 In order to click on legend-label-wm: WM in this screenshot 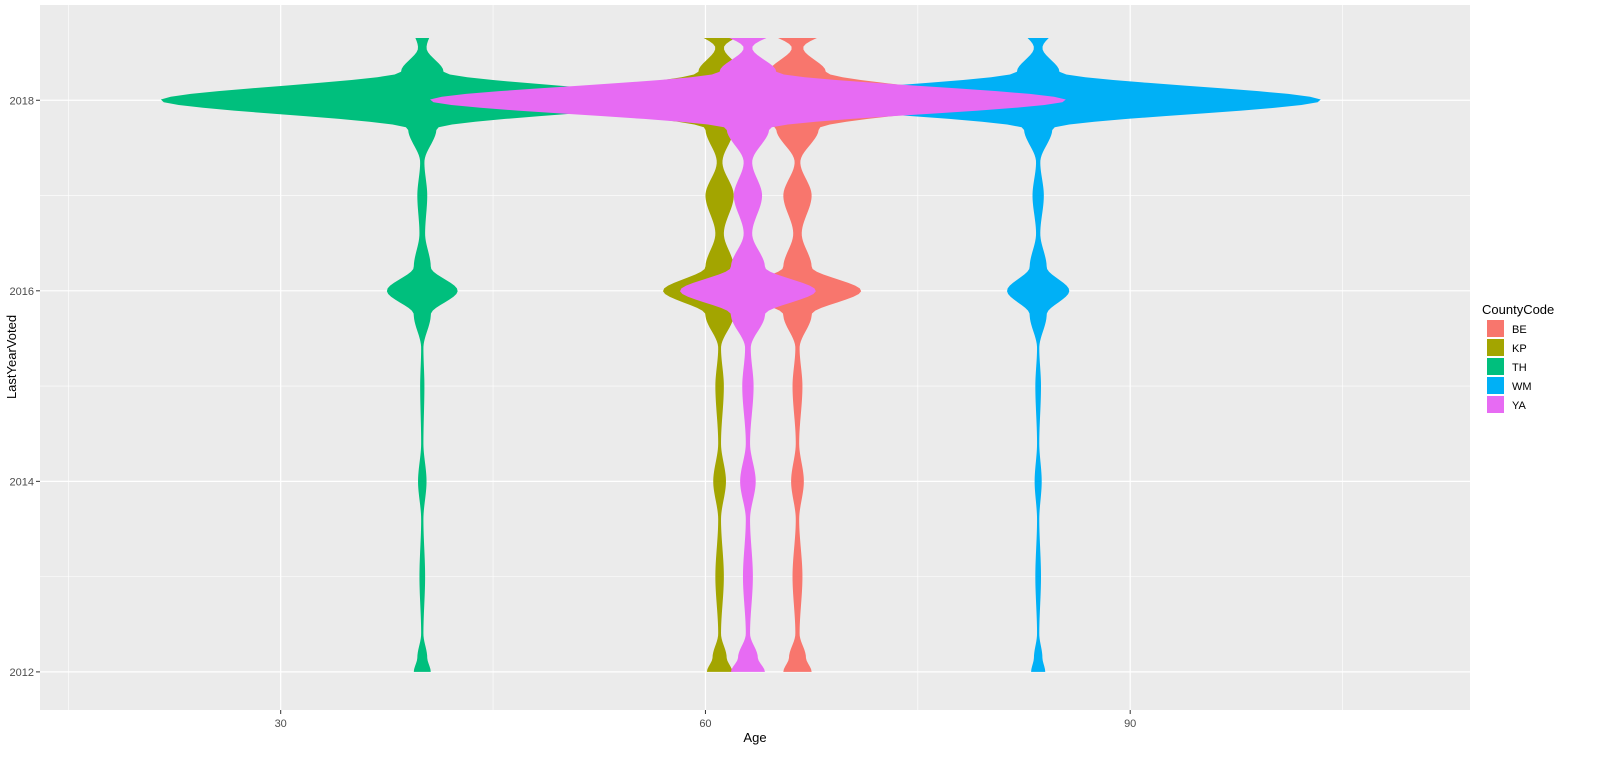, I will do `click(1522, 387)`.